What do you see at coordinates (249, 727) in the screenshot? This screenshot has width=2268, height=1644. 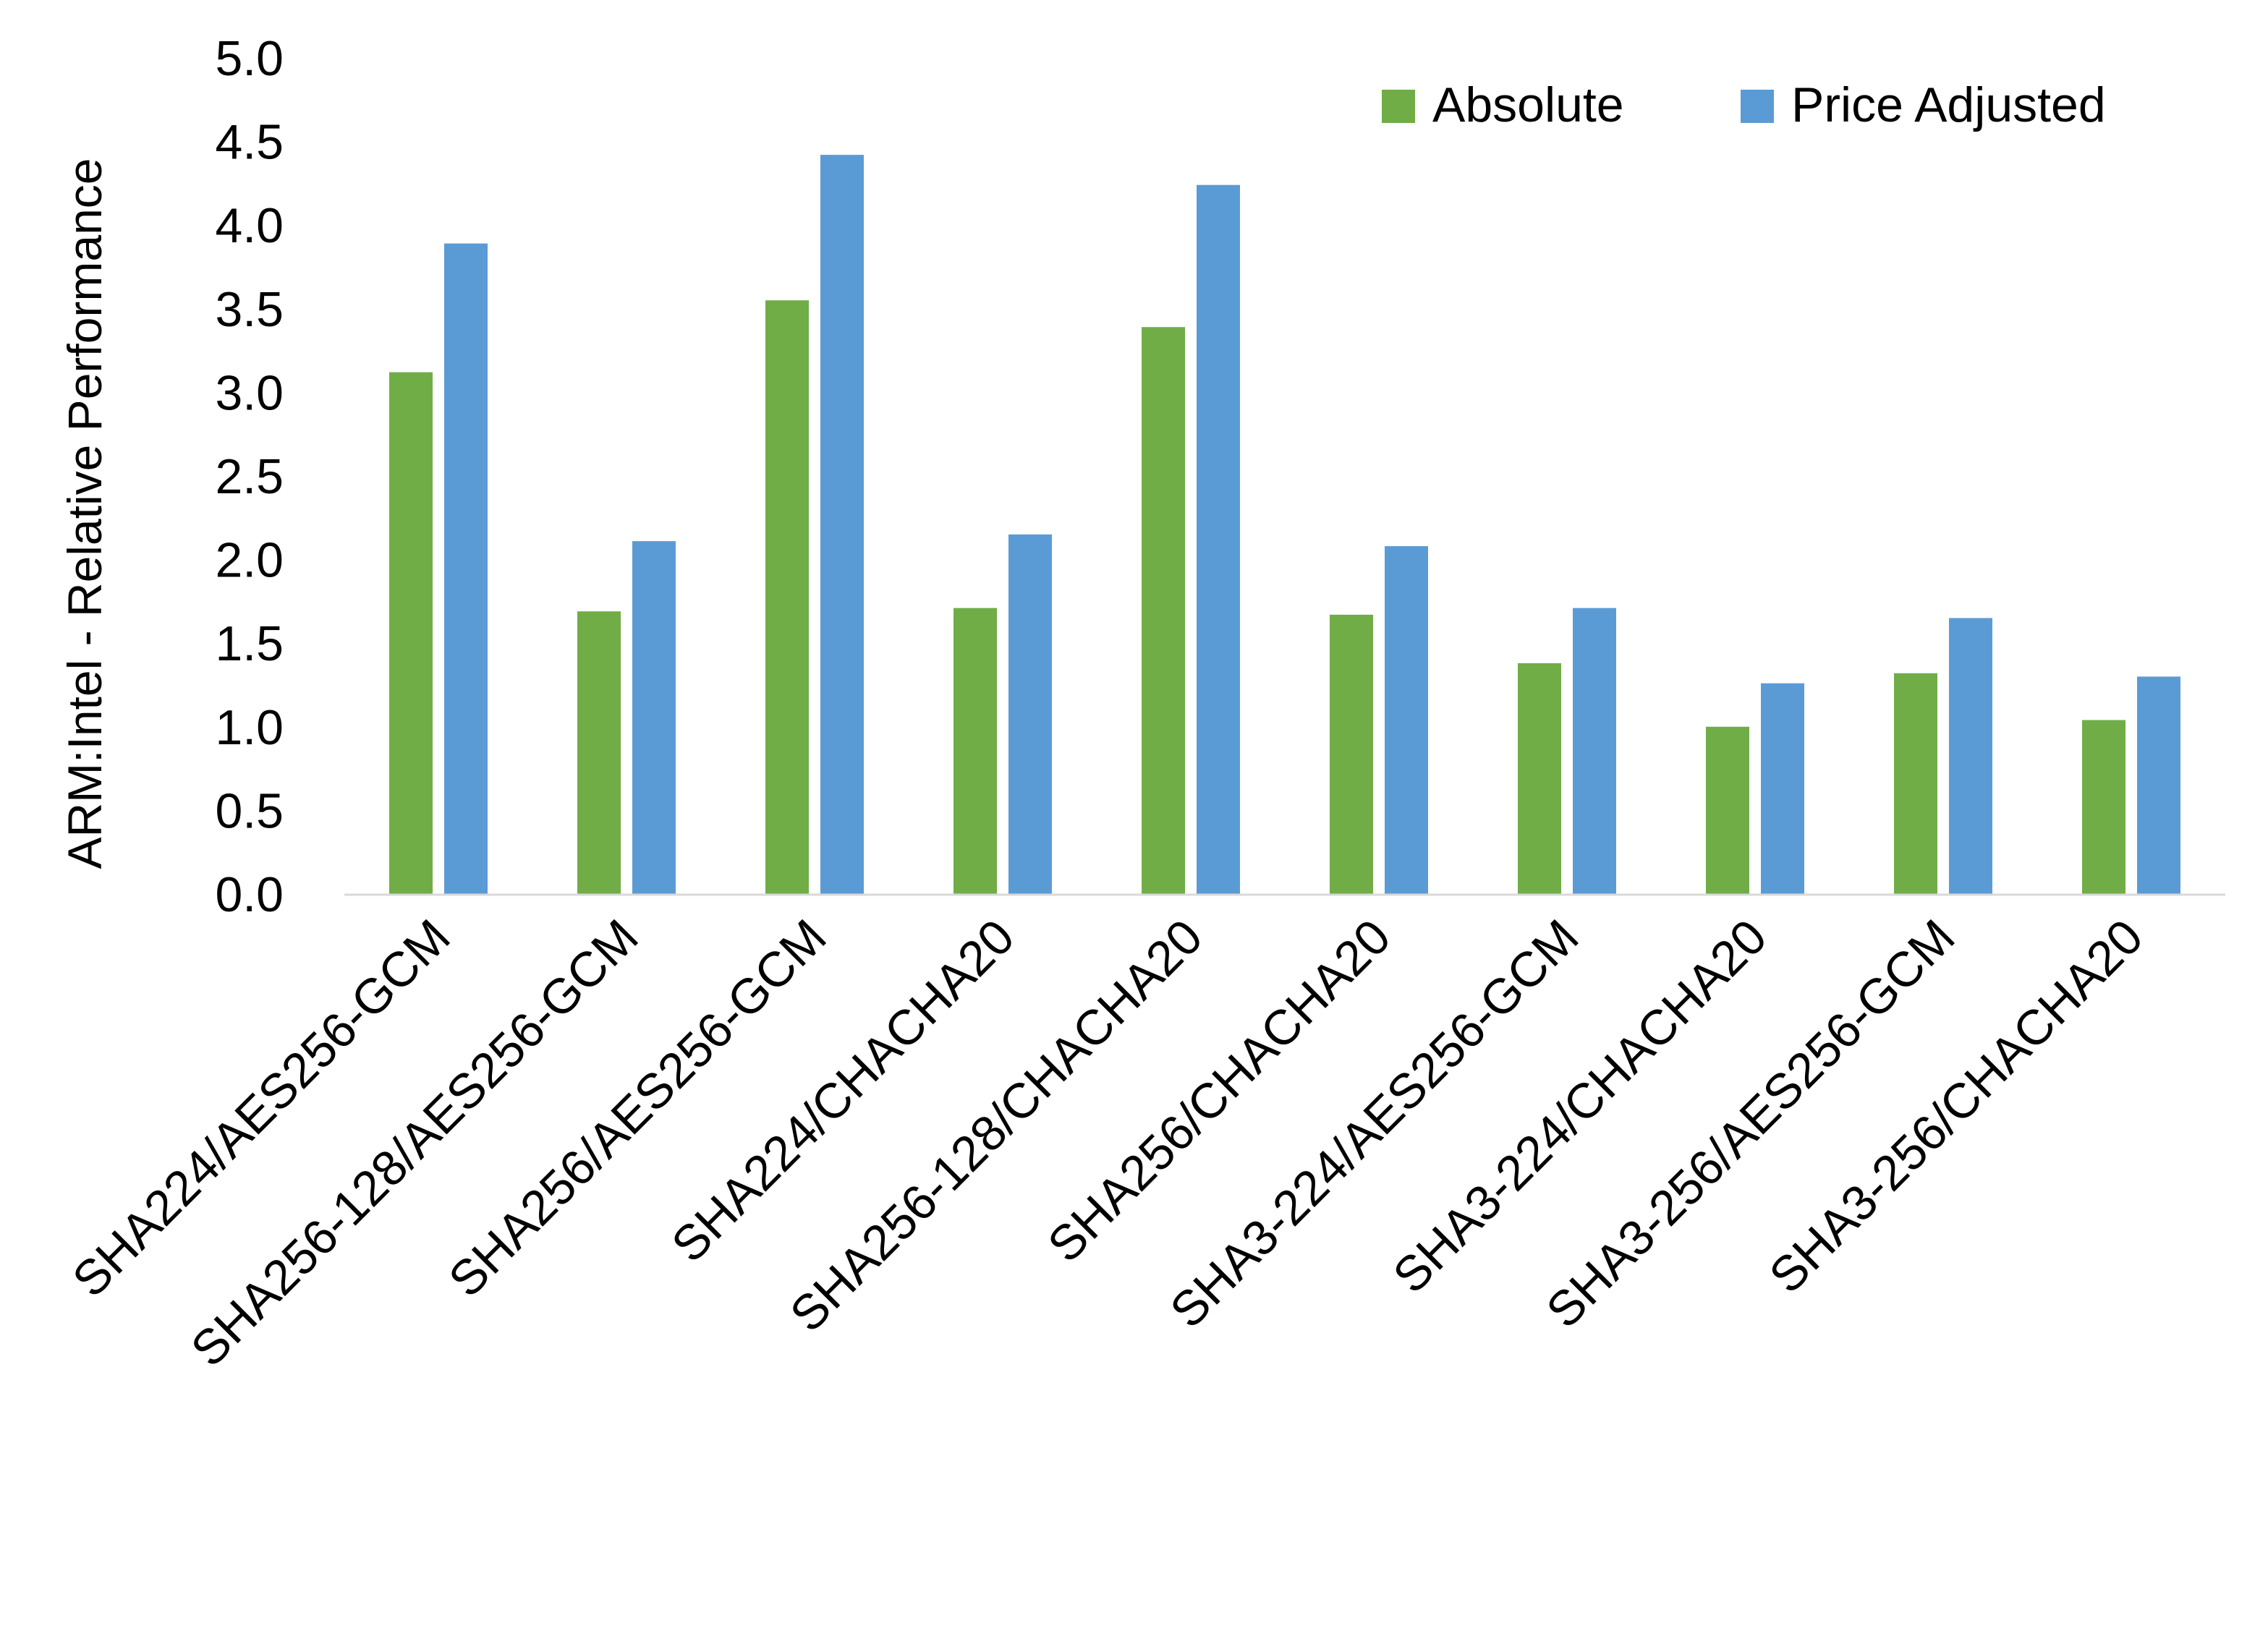 I see `y-tick-label: 1.0` at bounding box center [249, 727].